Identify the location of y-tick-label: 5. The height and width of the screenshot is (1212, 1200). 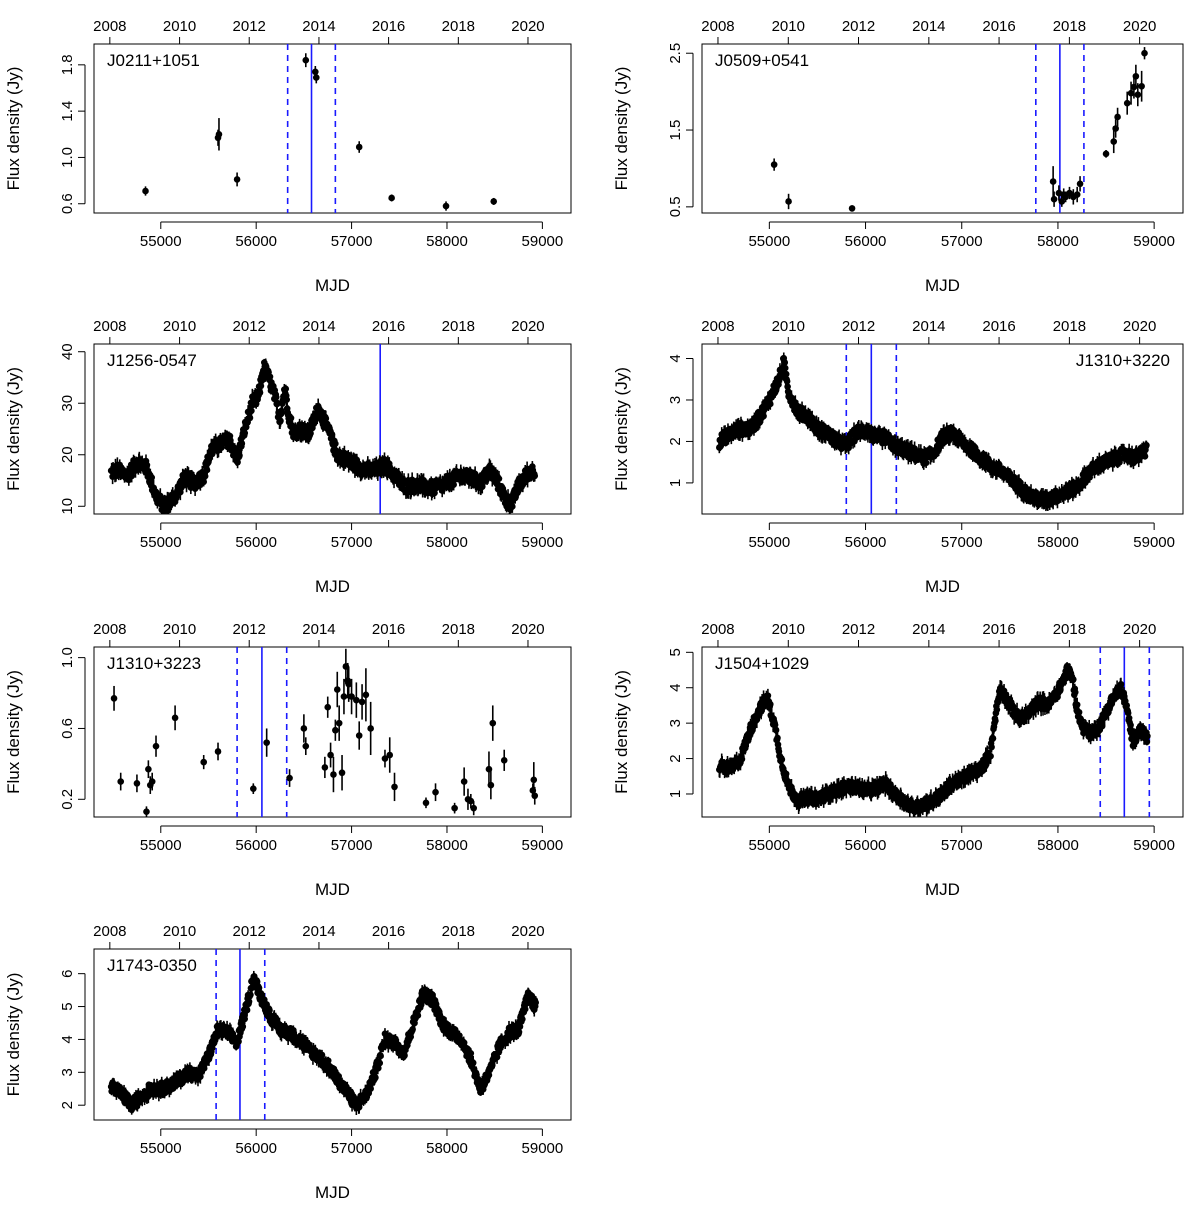
(675, 652).